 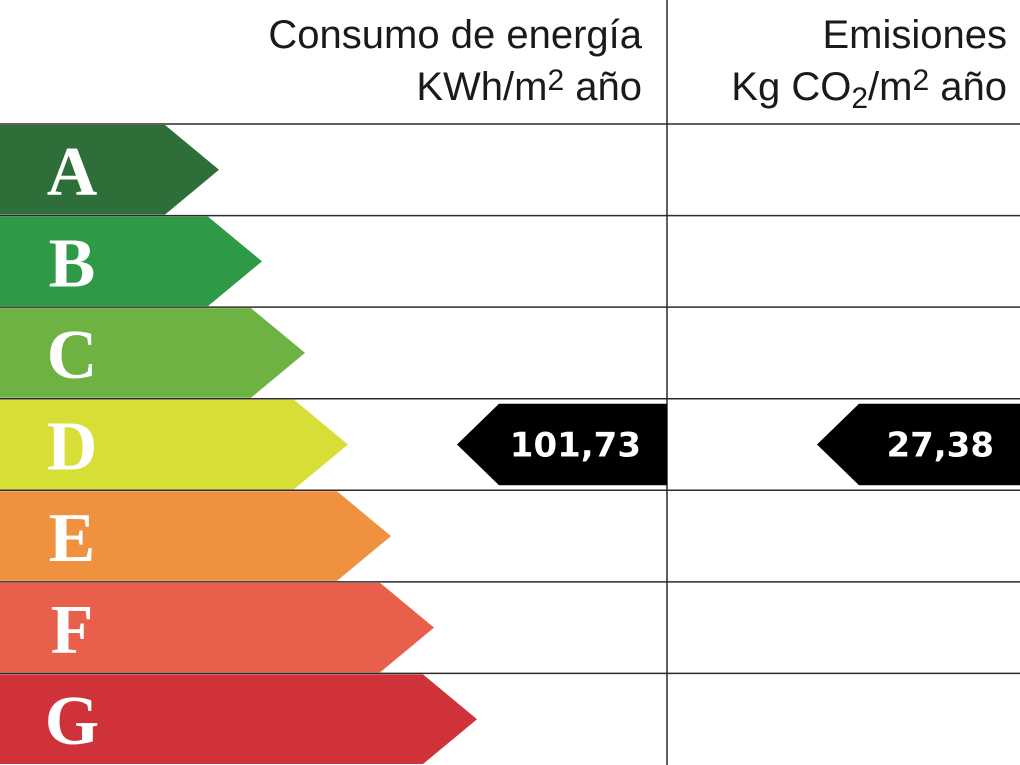 What do you see at coordinates (72, 721) in the screenshot?
I see `class-letter-g: G` at bounding box center [72, 721].